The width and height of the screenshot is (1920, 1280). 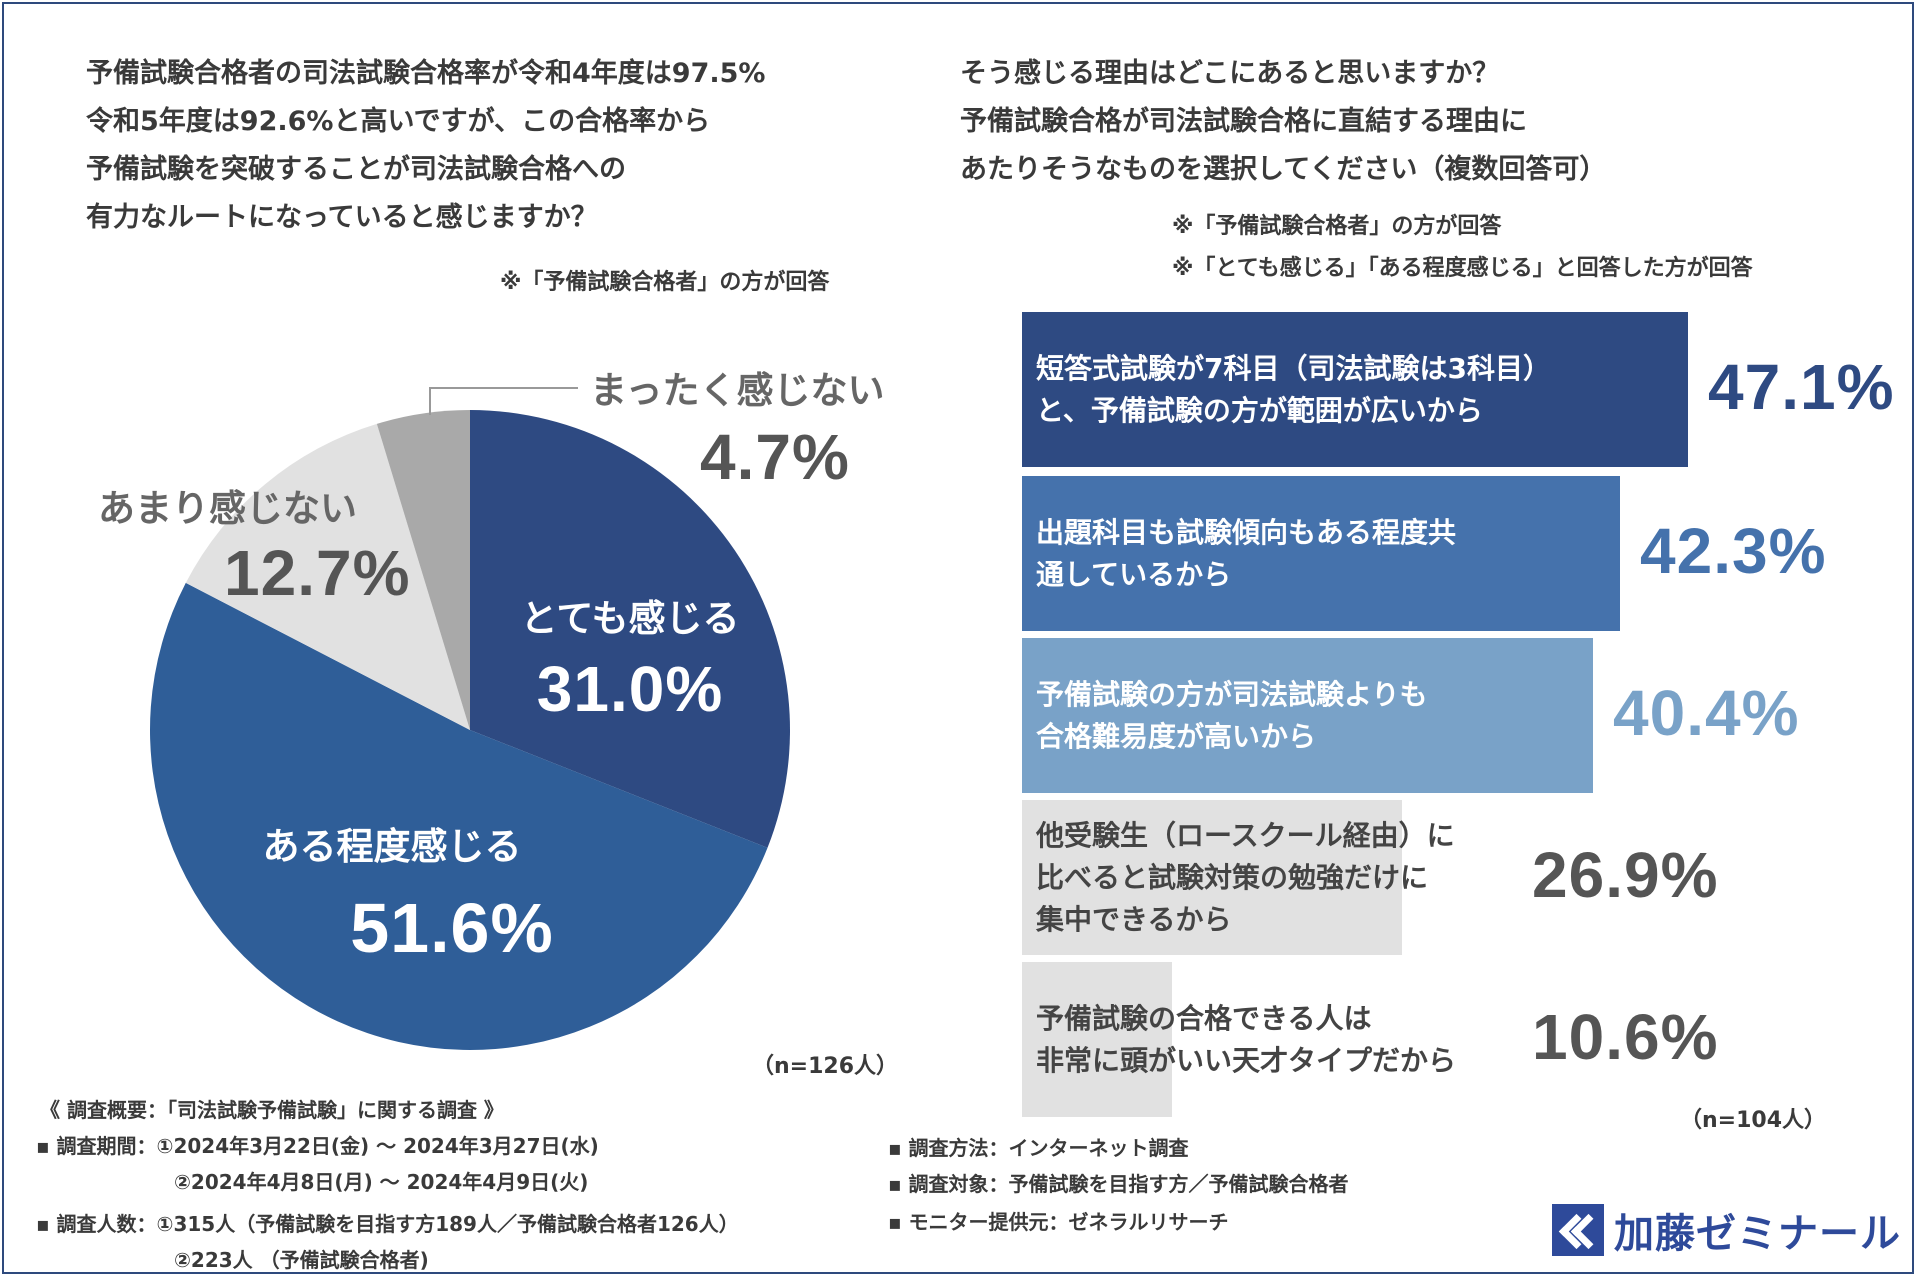 I want to click on footer-monitor: ▪ モニター提供元：ゼネラルリサーチ, so click(x=1058, y=1222).